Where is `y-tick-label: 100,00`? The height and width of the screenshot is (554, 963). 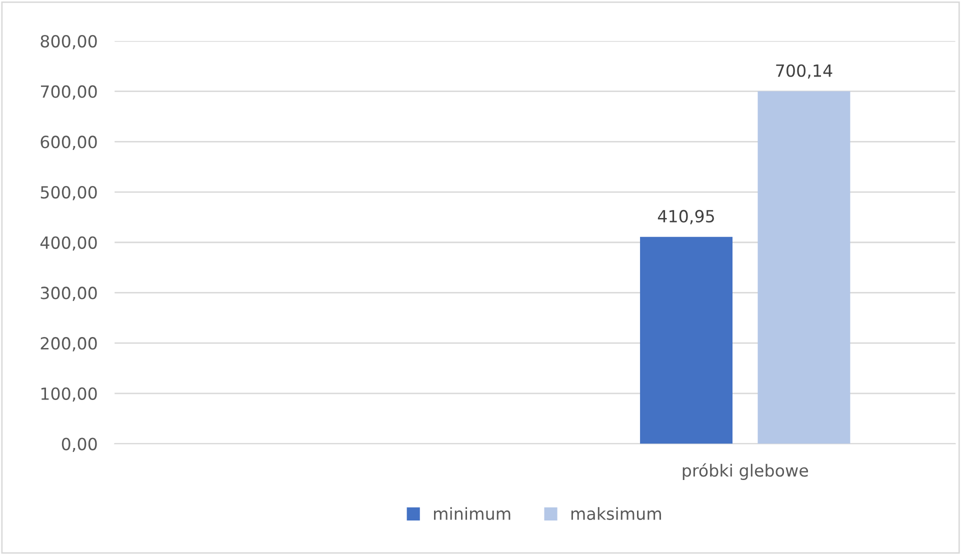 y-tick-label: 100,00 is located at coordinates (69, 394).